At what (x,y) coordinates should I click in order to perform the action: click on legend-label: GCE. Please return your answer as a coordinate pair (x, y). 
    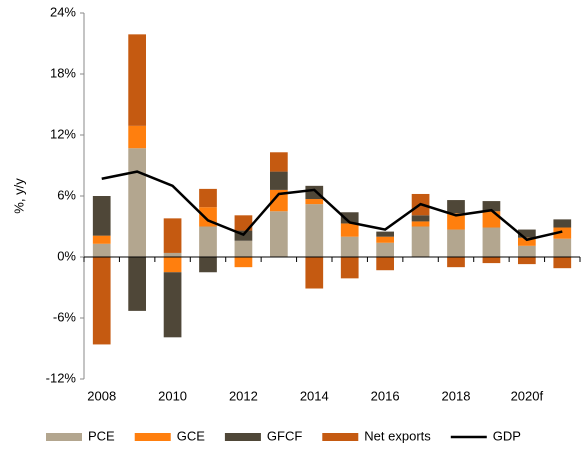
    Looking at the image, I should click on (191, 435).